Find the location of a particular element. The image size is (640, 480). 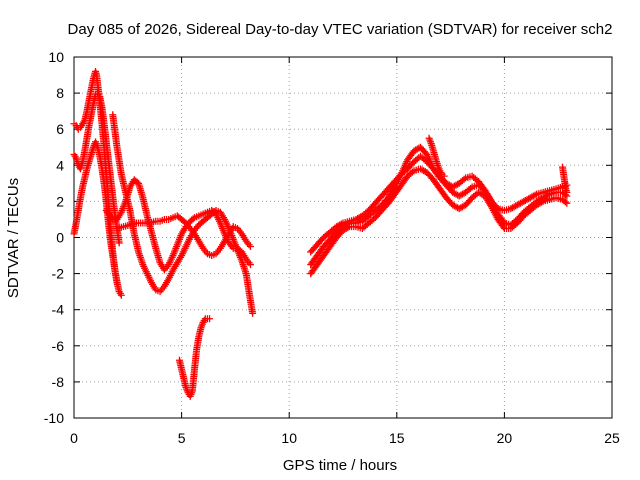

x-tick-label: 20 is located at coordinates (505, 438).